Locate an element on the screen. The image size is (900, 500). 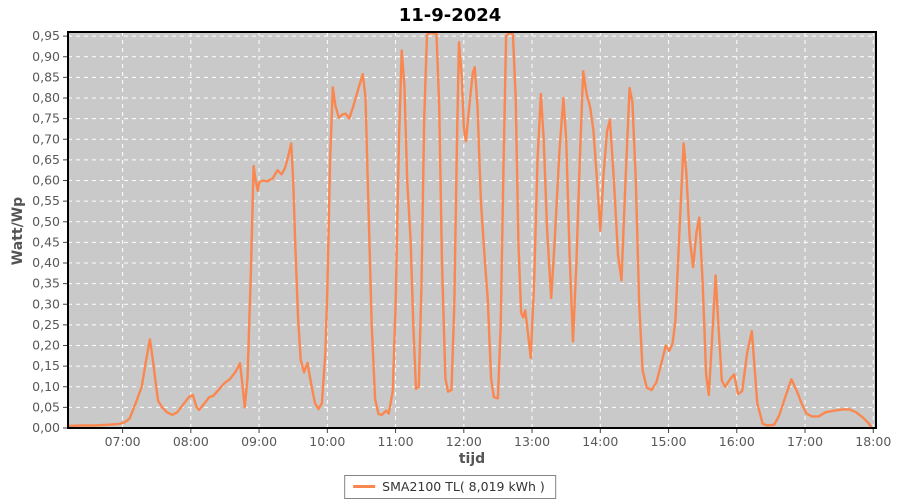
y-tick-label: 0,05 is located at coordinates (46, 406).